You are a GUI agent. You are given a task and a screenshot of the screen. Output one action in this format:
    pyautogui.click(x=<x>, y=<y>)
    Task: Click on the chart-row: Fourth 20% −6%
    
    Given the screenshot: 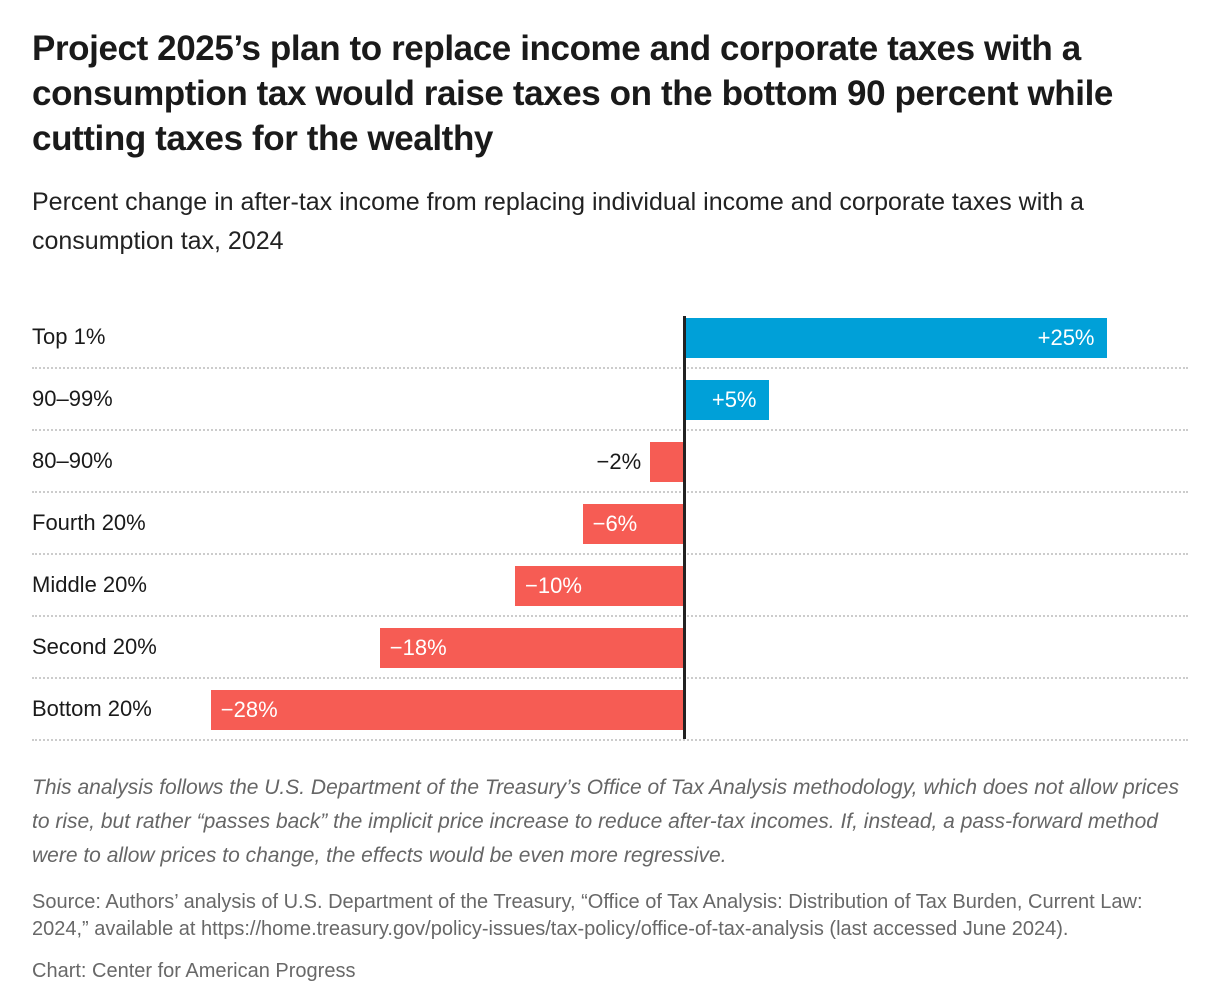 What is the action you would take?
    pyautogui.click(x=610, y=524)
    